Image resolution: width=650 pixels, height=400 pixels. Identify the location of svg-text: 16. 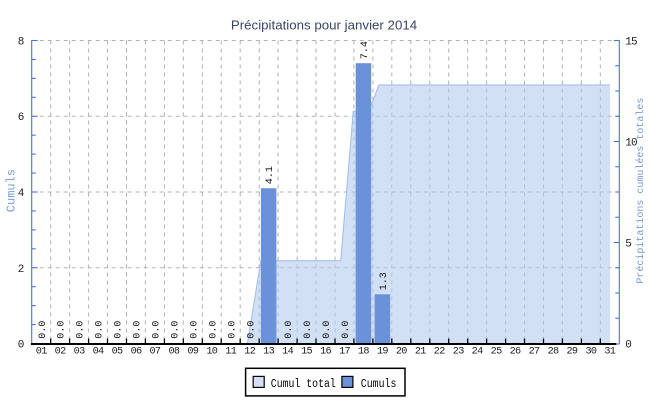
(325, 352).